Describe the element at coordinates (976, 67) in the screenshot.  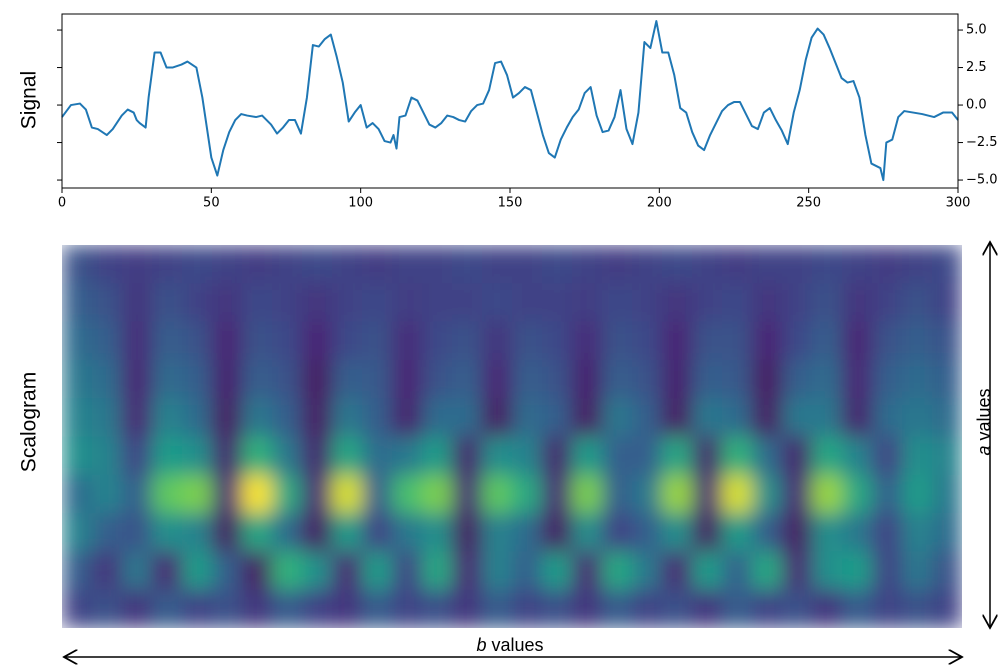
I see `y-tick-label: 2.5` at that location.